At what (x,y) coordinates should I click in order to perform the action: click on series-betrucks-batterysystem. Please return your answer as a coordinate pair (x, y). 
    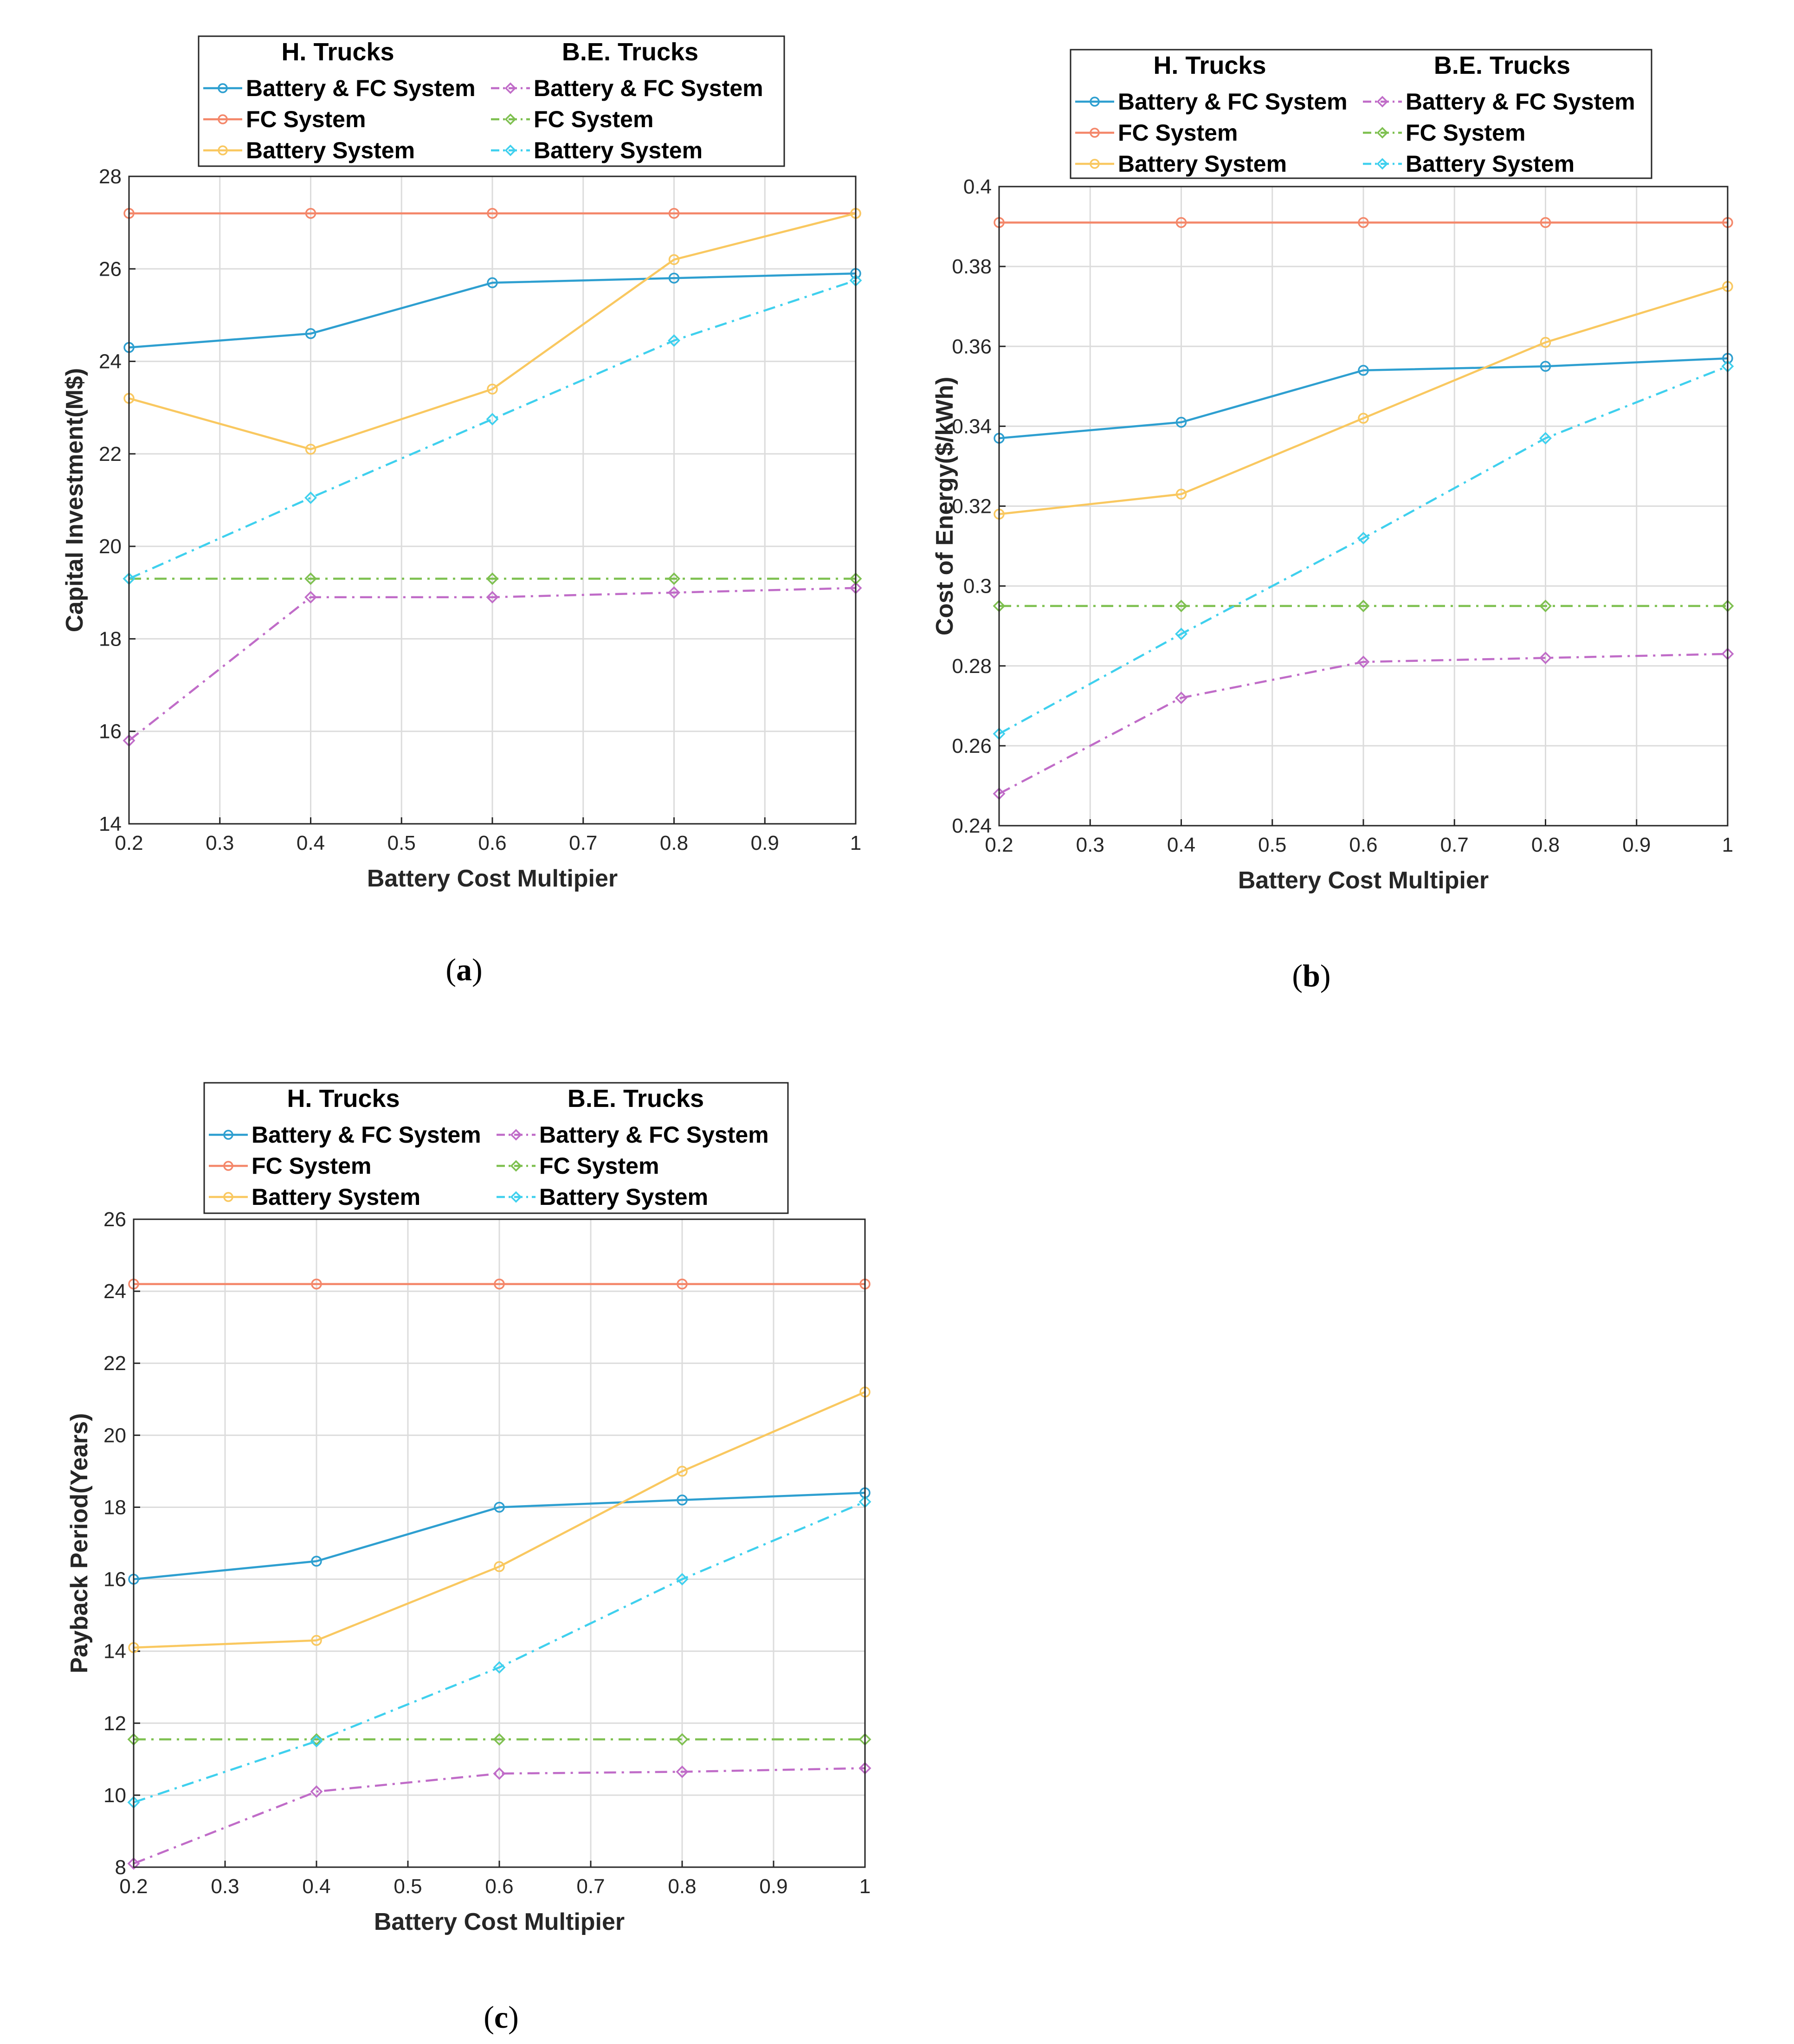
    Looking at the image, I should click on (1363, 550).